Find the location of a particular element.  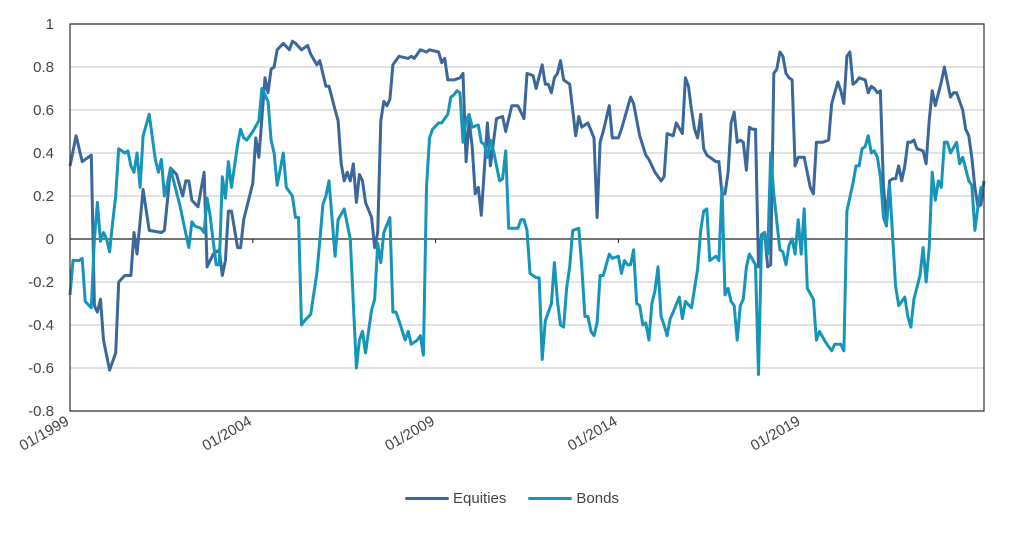

legend-item-equities: Equities is located at coordinates (455, 498).